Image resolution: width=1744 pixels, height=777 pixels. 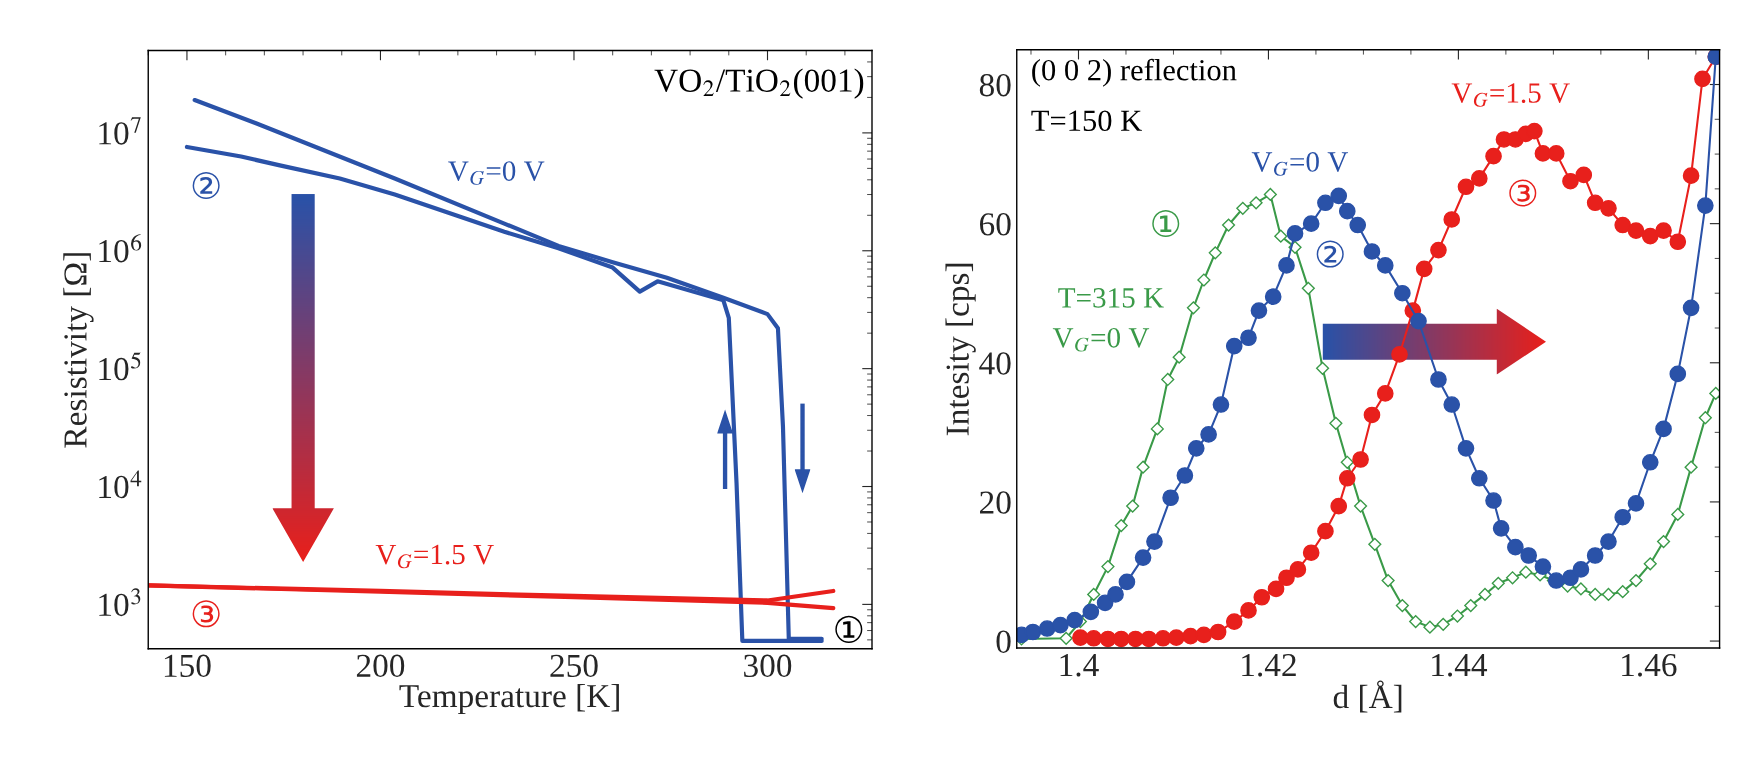 What do you see at coordinates (187, 666) in the screenshot?
I see `x-tick-label: 150` at bounding box center [187, 666].